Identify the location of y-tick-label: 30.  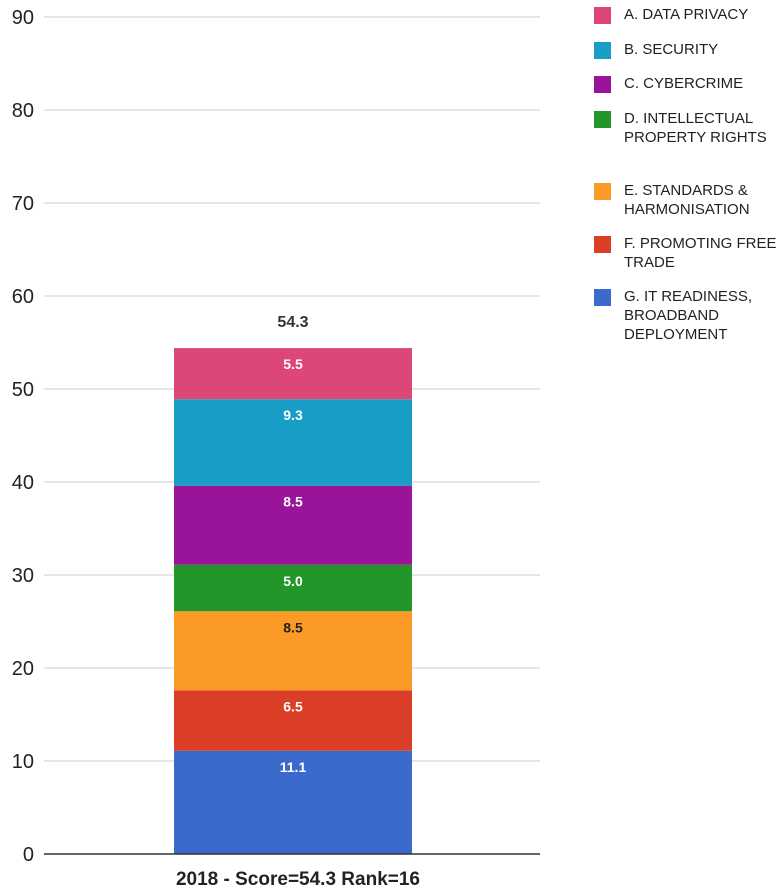
(23, 576).